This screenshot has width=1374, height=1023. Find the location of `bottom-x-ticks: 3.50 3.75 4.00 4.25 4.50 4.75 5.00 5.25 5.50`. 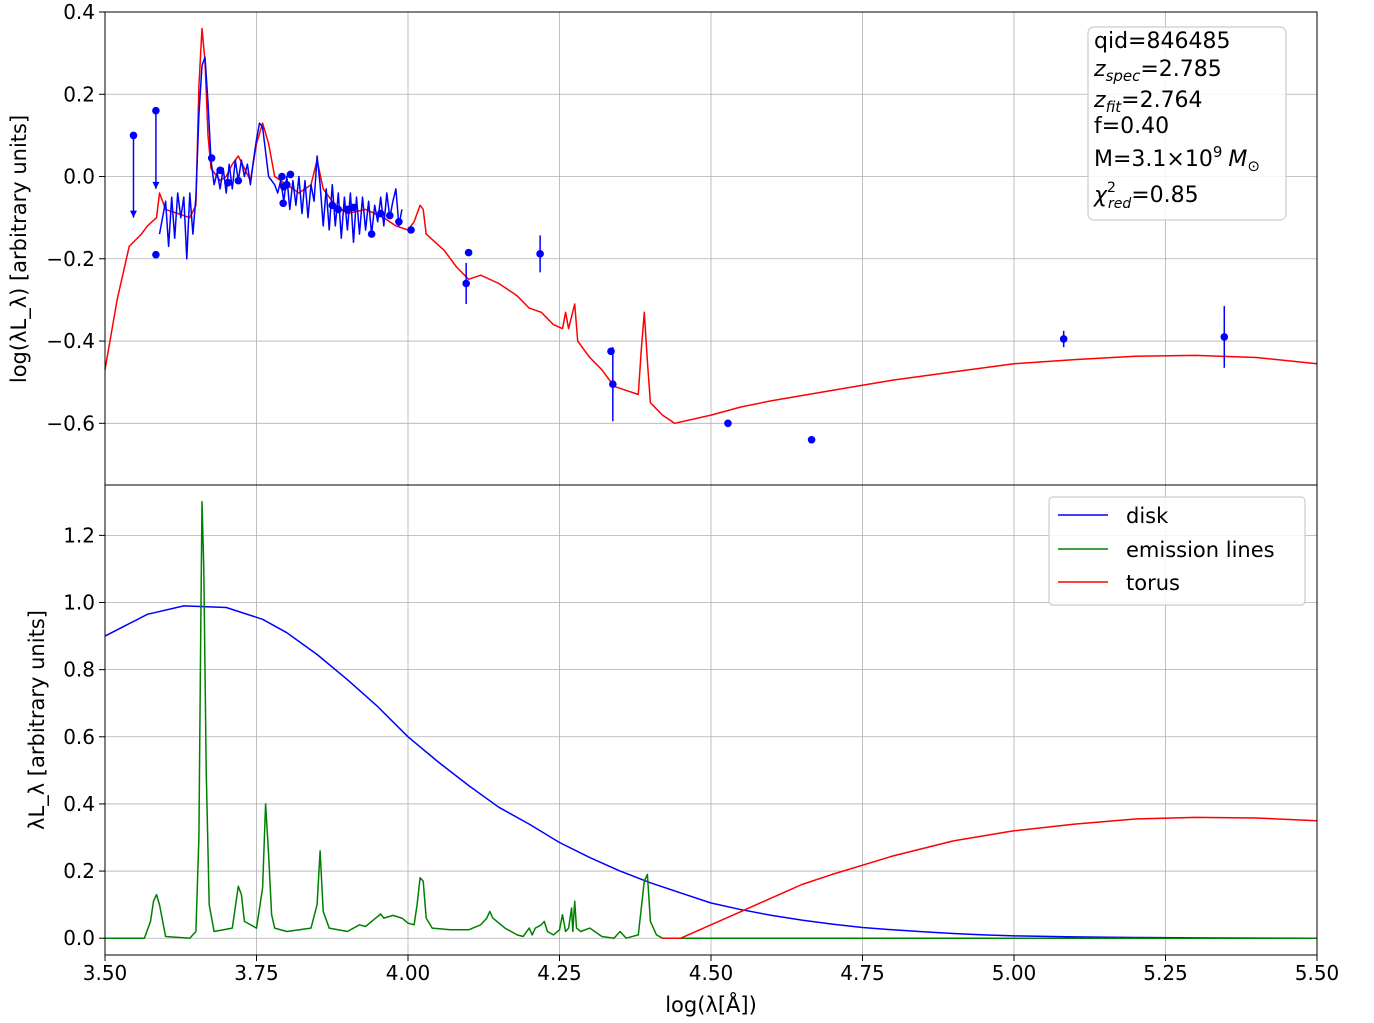

bottom-x-ticks: 3.50 3.75 4.00 4.25 4.50 4.75 5.00 5.25 5.50 is located at coordinates (711, 970).